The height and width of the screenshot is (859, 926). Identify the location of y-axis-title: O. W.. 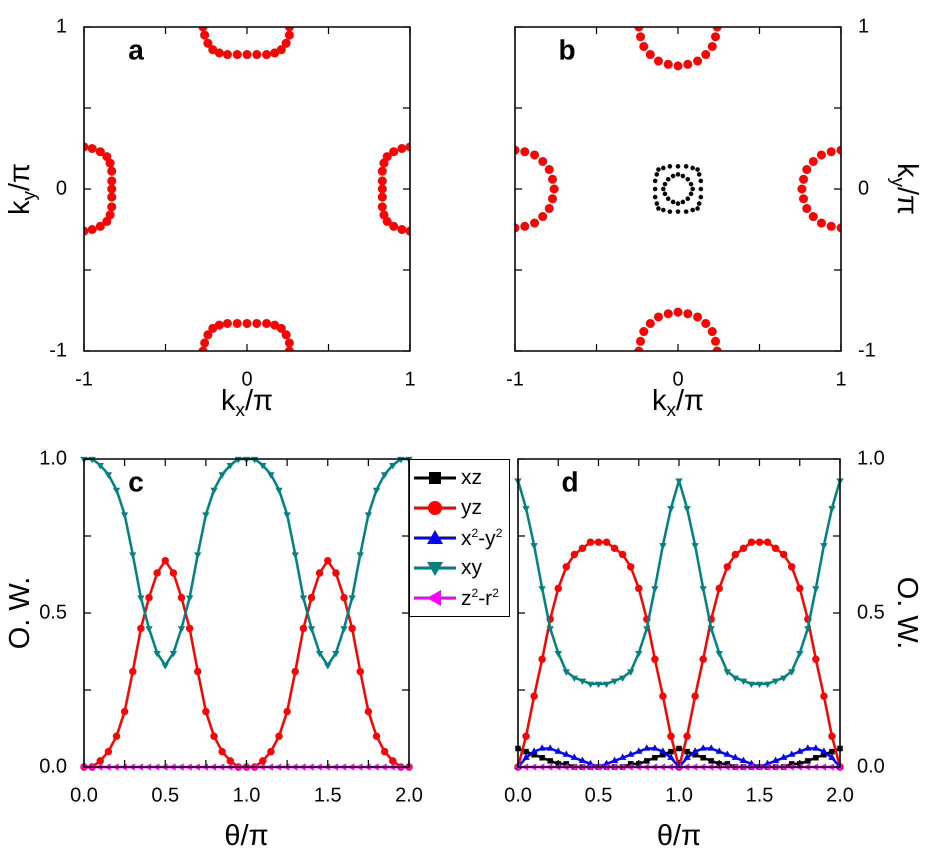
(20, 613).